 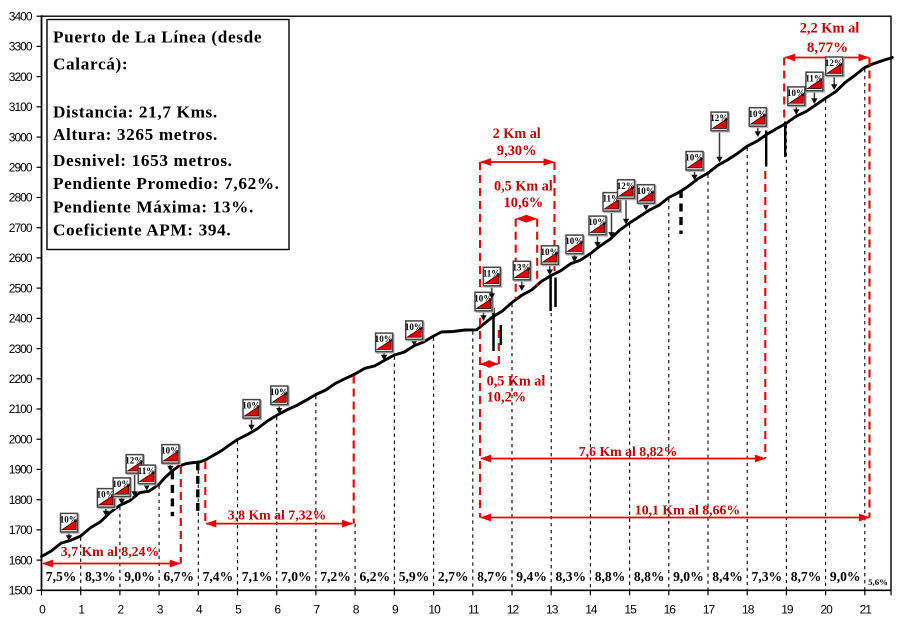 What do you see at coordinates (21, 258) in the screenshot?
I see `svg-text: 2600` at bounding box center [21, 258].